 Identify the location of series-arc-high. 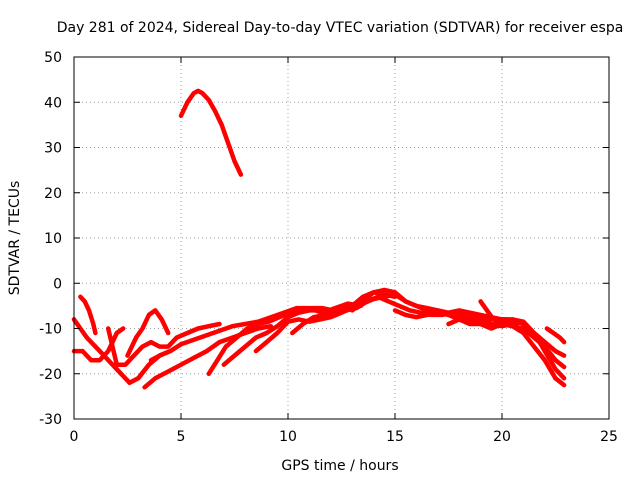
(211, 132).